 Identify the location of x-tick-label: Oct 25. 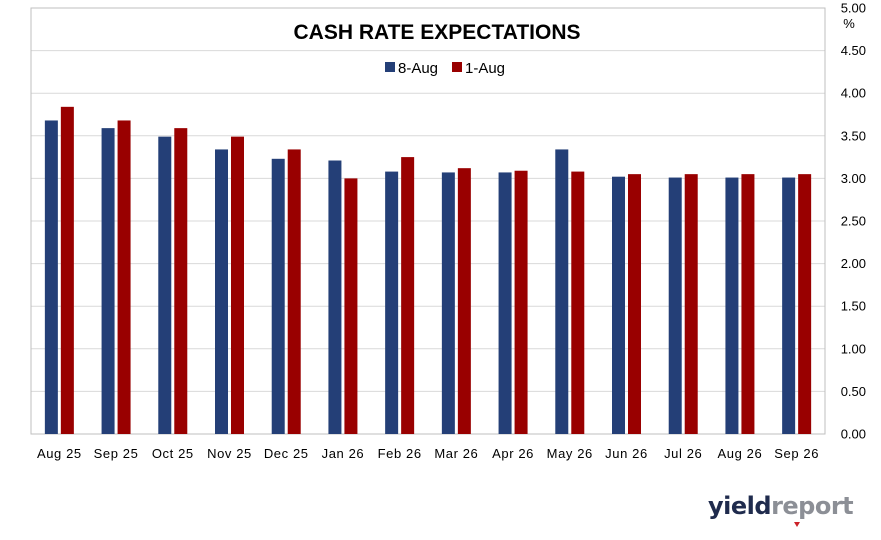
(173, 453).